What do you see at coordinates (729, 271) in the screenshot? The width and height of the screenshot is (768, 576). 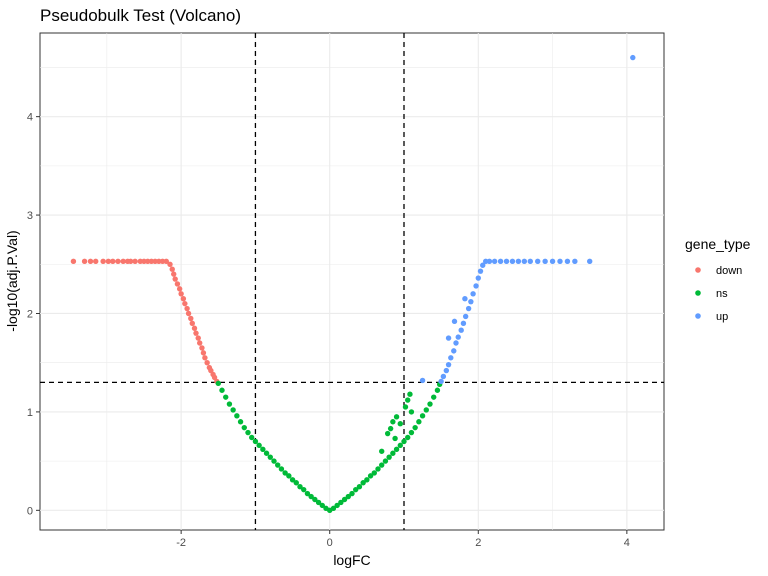 I see `legend-label-down: down` at bounding box center [729, 271].